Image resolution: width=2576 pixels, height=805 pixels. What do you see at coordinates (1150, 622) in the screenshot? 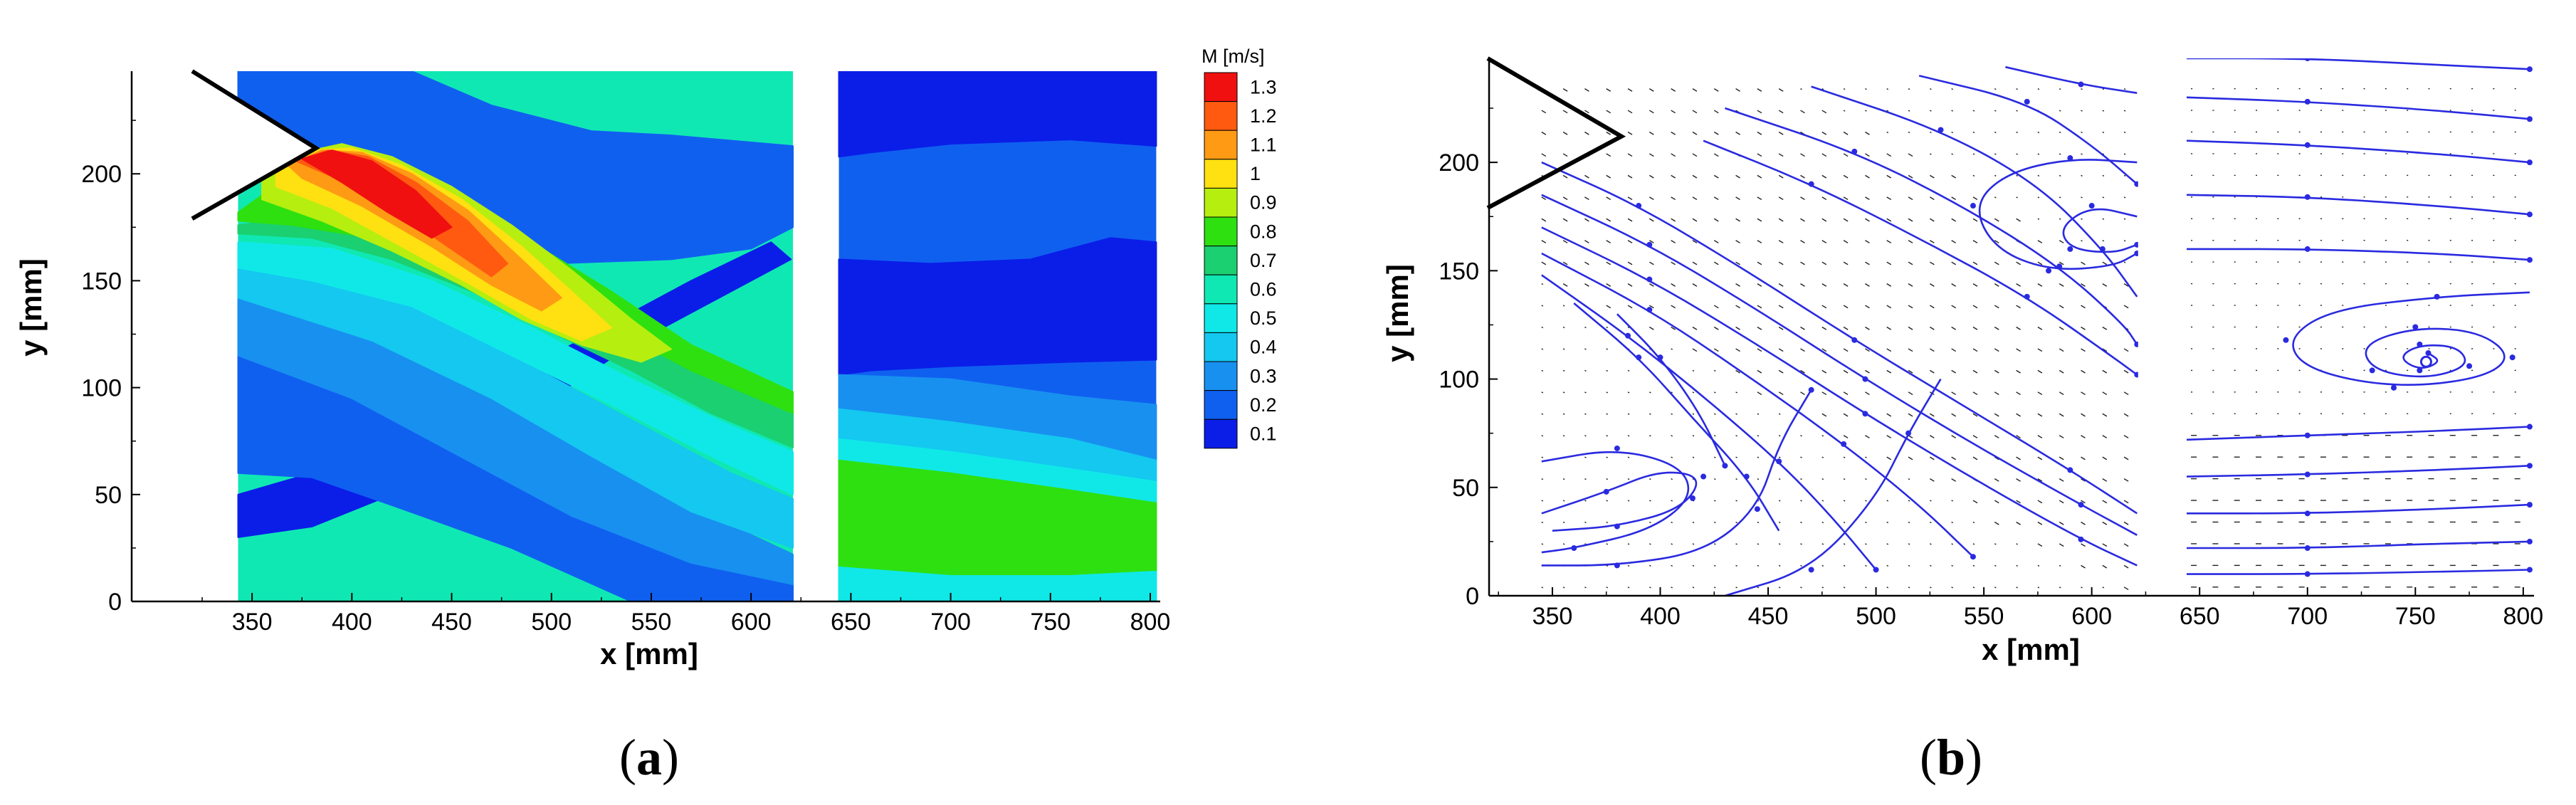
I see `panel-a-x-tick-label: 800` at bounding box center [1150, 622].